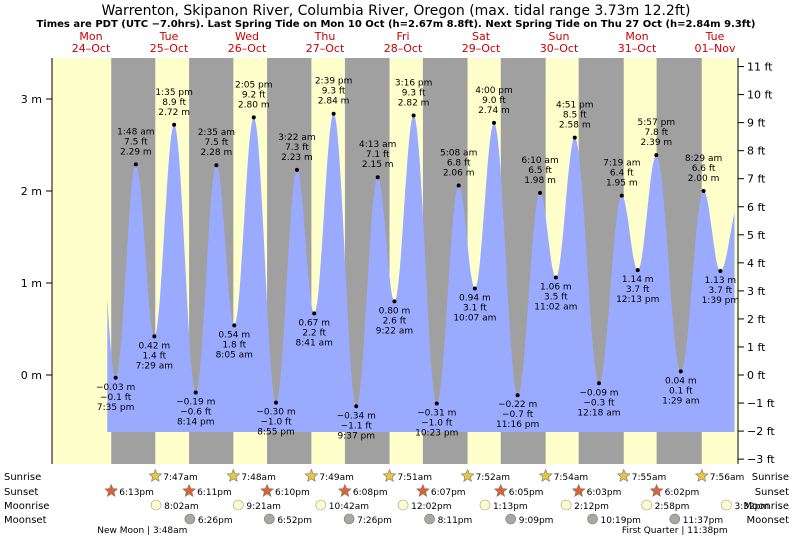  I want to click on left-tick-label: 2 m, so click(31, 191).